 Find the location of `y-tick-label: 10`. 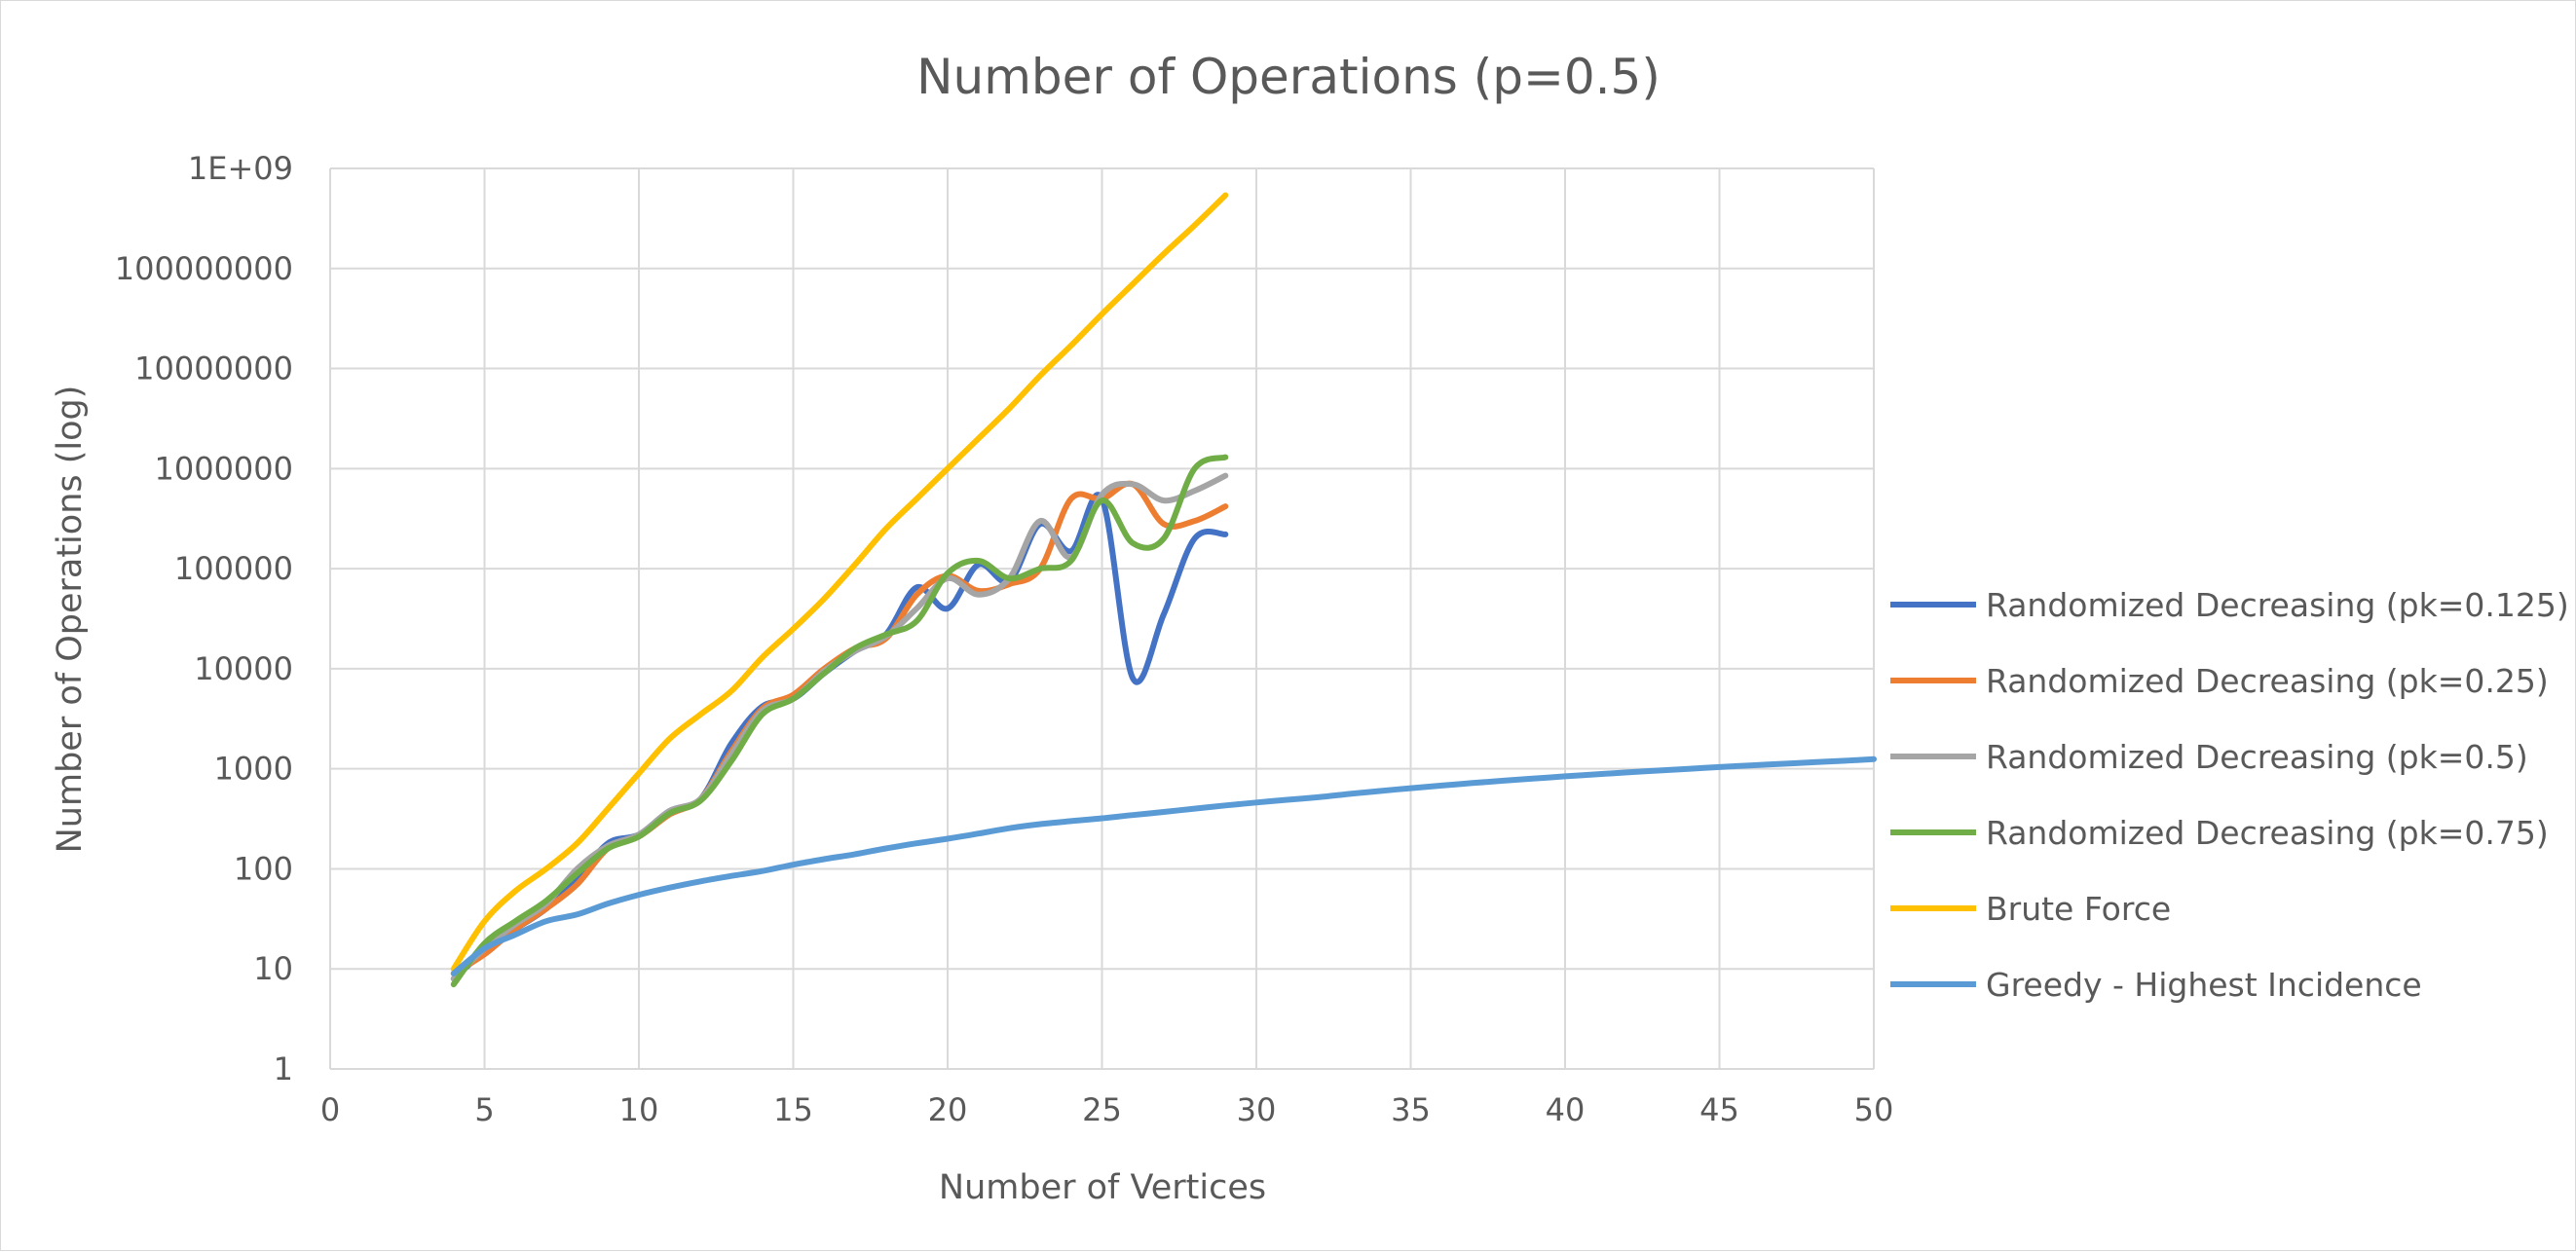

y-tick-label: 10 is located at coordinates (273, 968).